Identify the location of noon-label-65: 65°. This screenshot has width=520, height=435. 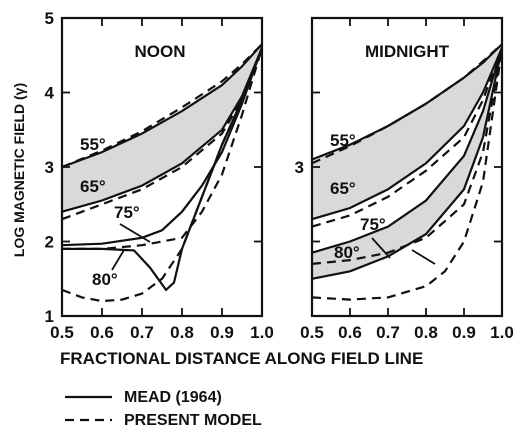
(93, 186).